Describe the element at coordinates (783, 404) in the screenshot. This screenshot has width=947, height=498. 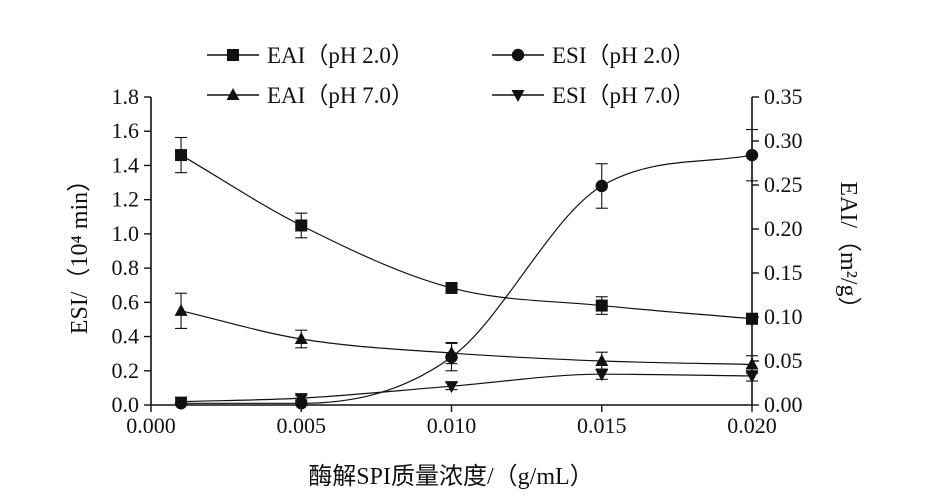
I see `y-right-tick-label: 0.00` at that location.